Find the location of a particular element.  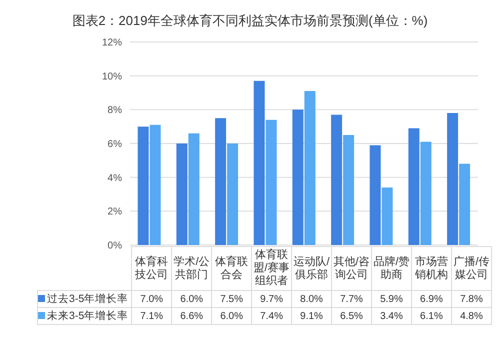

data-label: 7.1% is located at coordinates (152, 316).